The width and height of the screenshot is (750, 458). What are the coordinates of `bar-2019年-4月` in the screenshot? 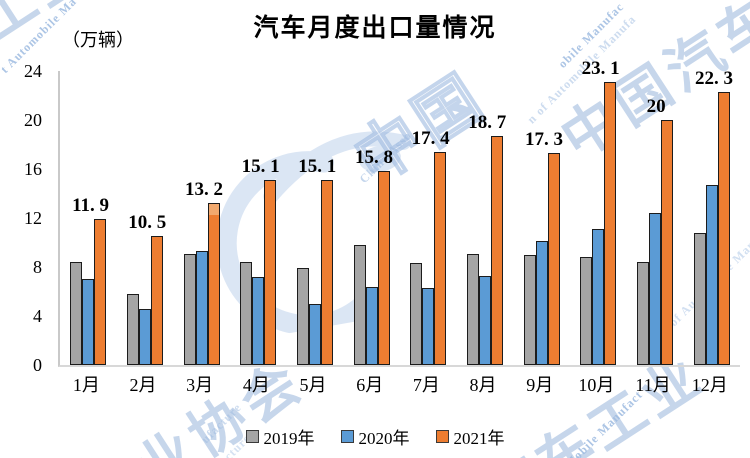 It's located at (246, 313).